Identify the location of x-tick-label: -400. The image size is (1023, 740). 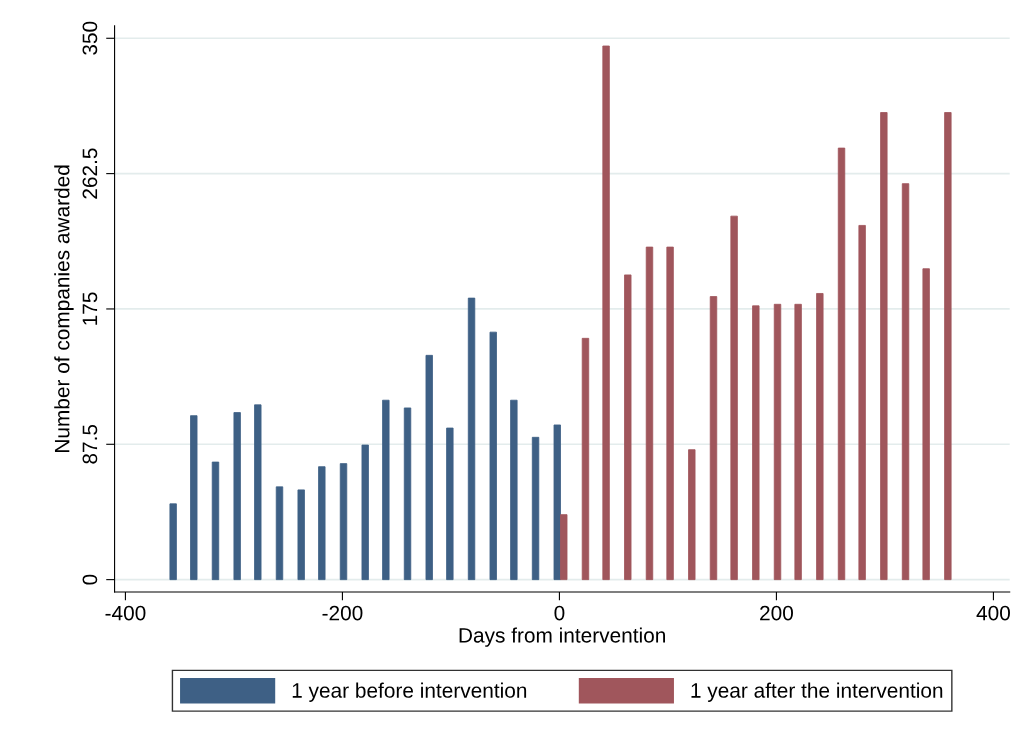
(125, 613).